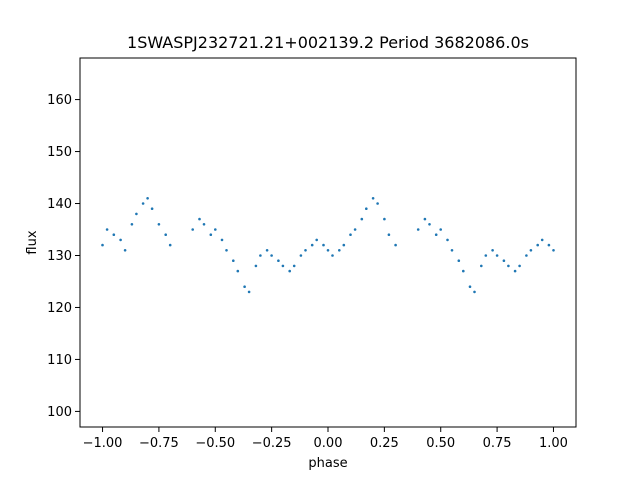  What do you see at coordinates (272, 443) in the screenshot?
I see `x-tick-label: −0.25` at bounding box center [272, 443].